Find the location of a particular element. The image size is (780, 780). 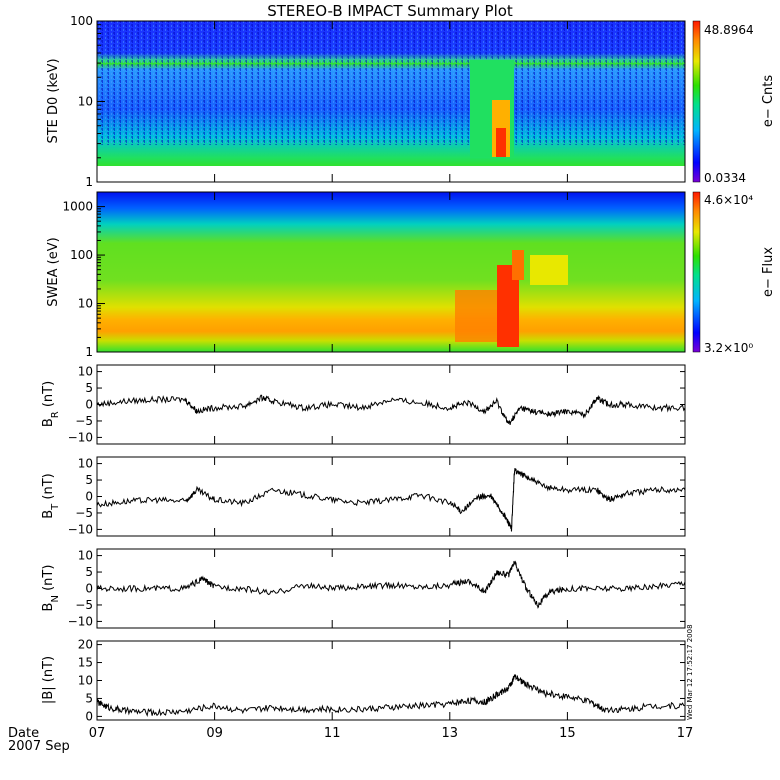

swea-event-tail is located at coordinates (549, 270).